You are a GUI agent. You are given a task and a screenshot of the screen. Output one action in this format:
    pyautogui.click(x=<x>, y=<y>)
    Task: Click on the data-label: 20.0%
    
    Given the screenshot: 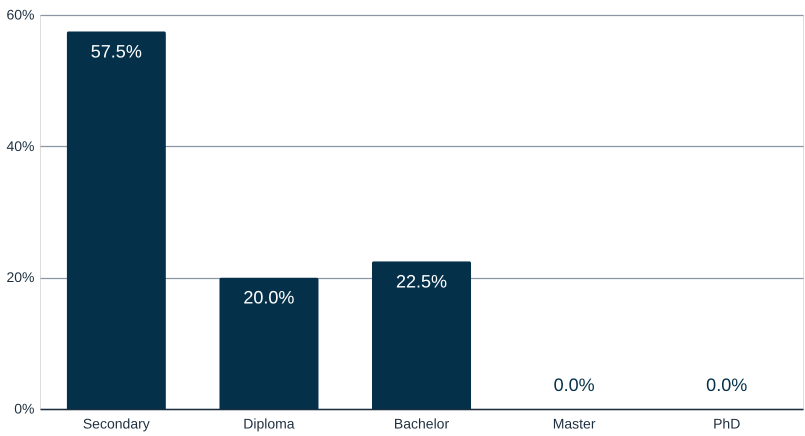 What is the action you would take?
    pyautogui.click(x=268, y=298)
    